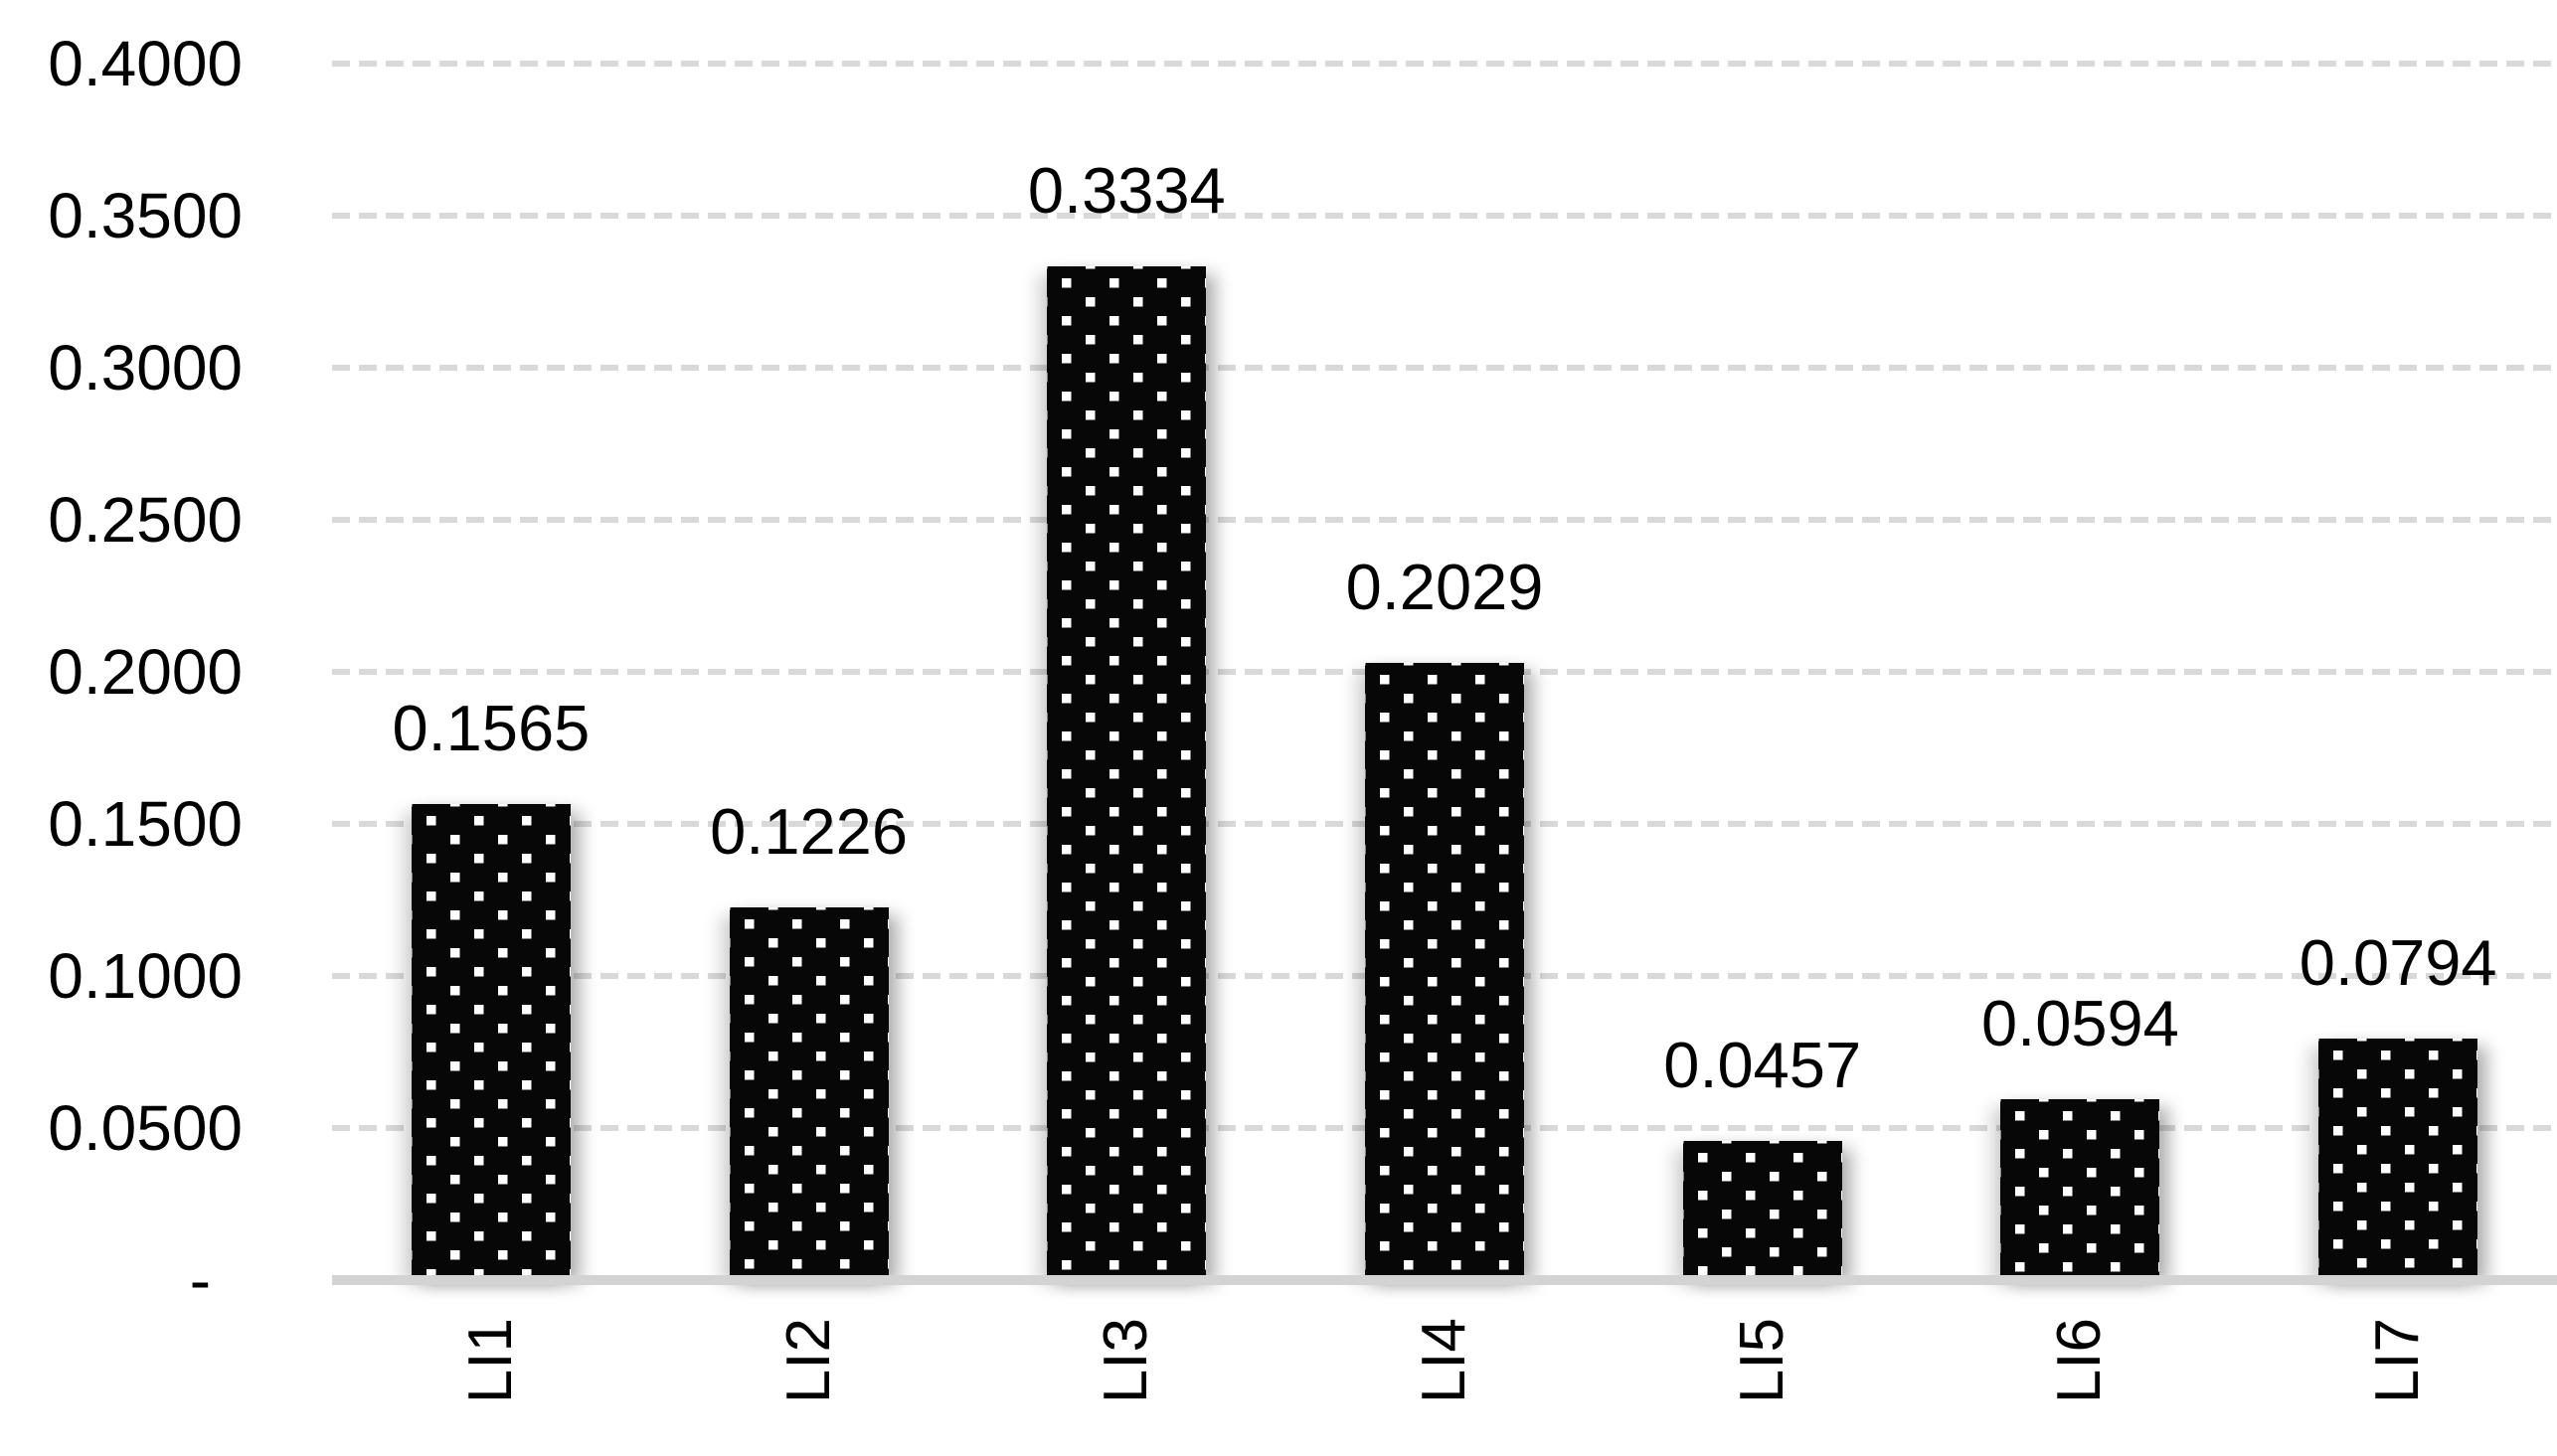 The image size is (2557, 1456). Describe the element at coordinates (146, 976) in the screenshot. I see `y-axis-tick-label: 0.1000` at that location.